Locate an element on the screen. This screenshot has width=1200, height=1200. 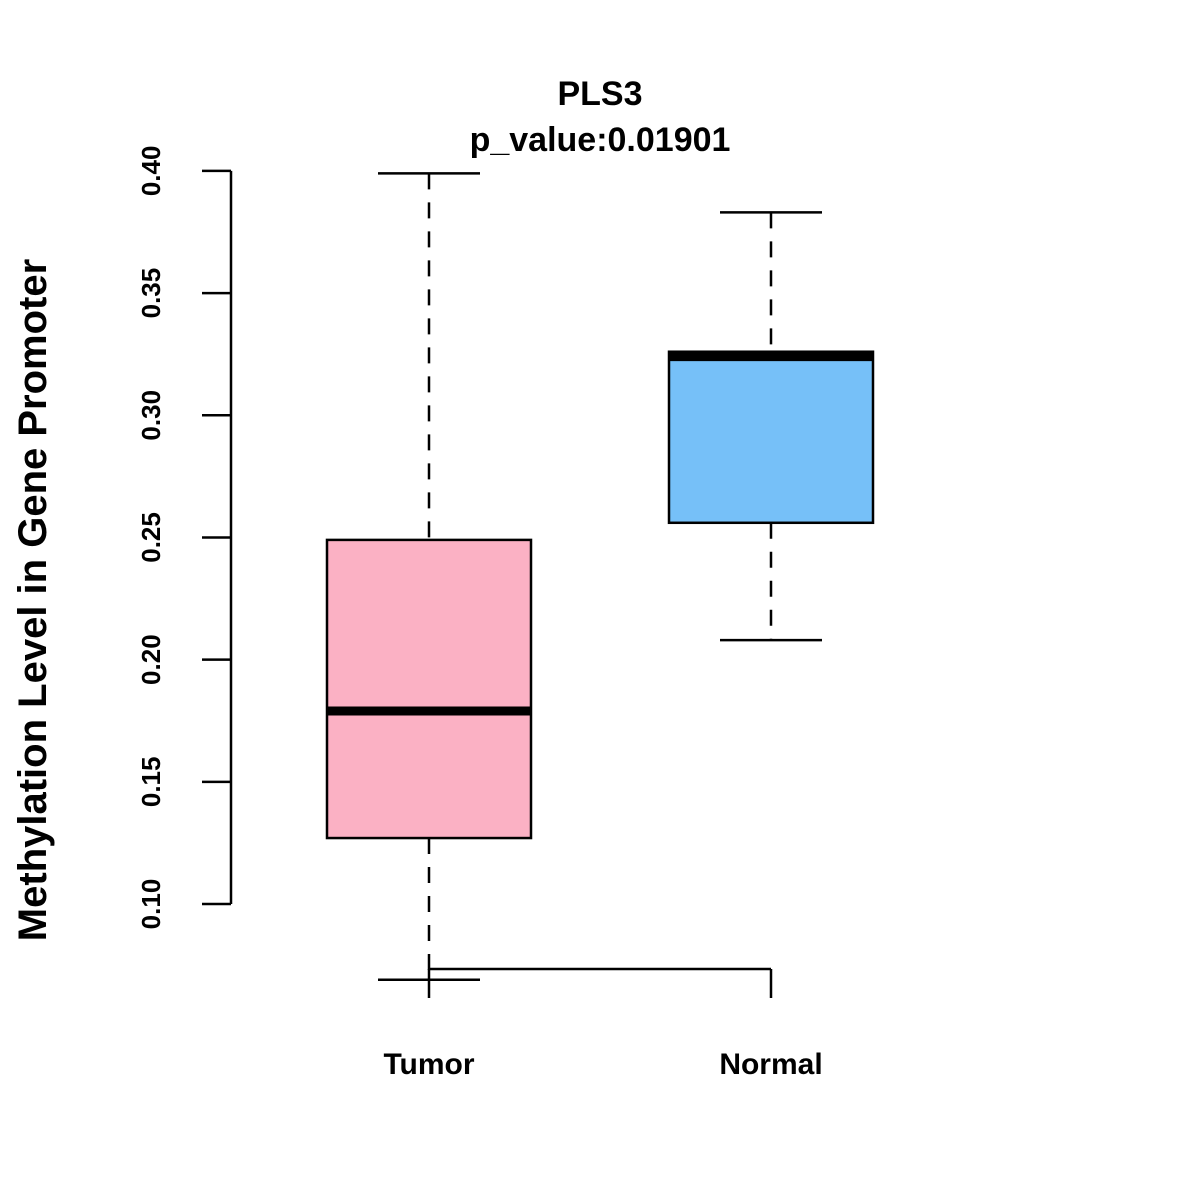
y-axis: 0.10 0.15 0.20 0.25 0.30 0.35 0.40 is located at coordinates (184, 538).